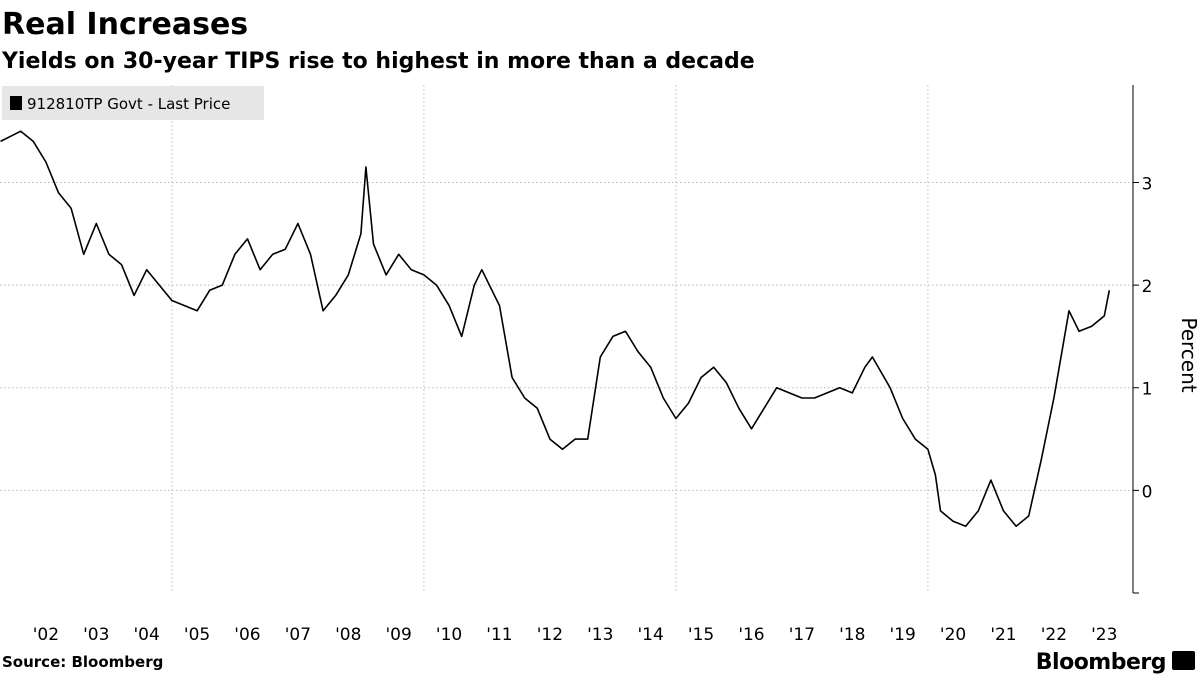 The height and width of the screenshot is (679, 1200). Describe the element at coordinates (600, 635) in the screenshot. I see `x-tick-label: '13` at that location.